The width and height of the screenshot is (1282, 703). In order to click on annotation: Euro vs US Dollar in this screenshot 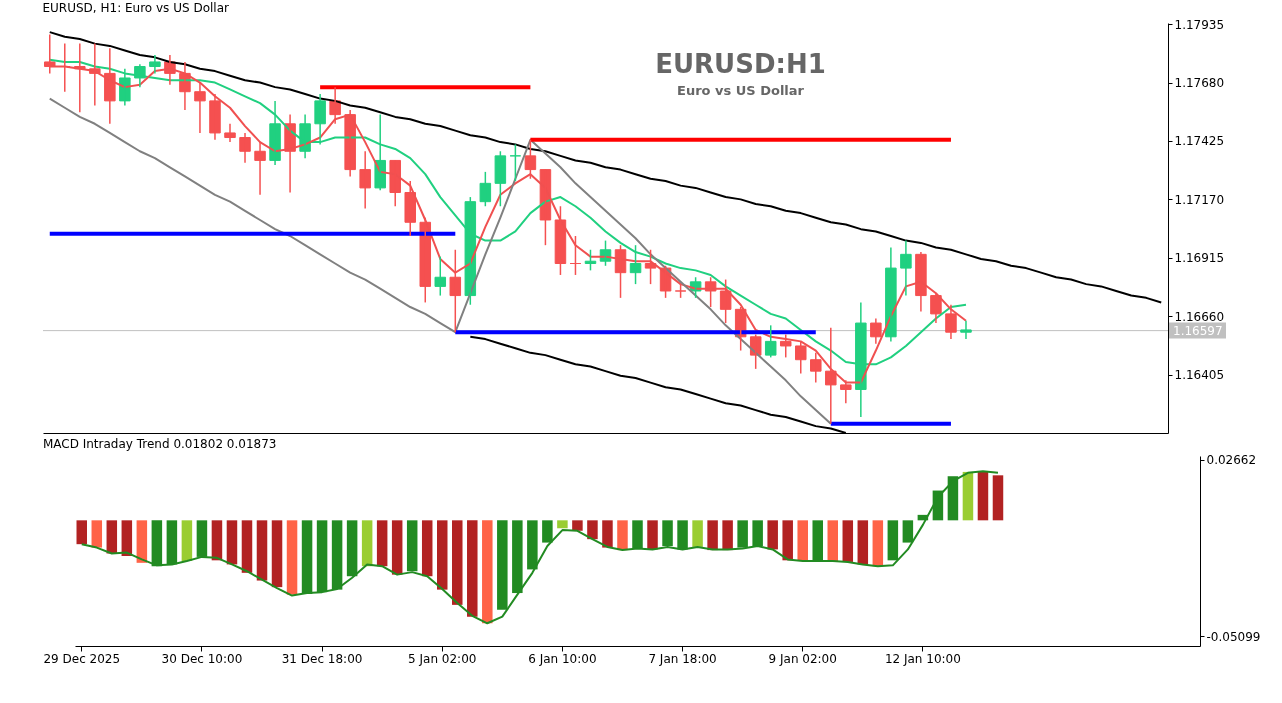, I will do `click(740, 90)`.